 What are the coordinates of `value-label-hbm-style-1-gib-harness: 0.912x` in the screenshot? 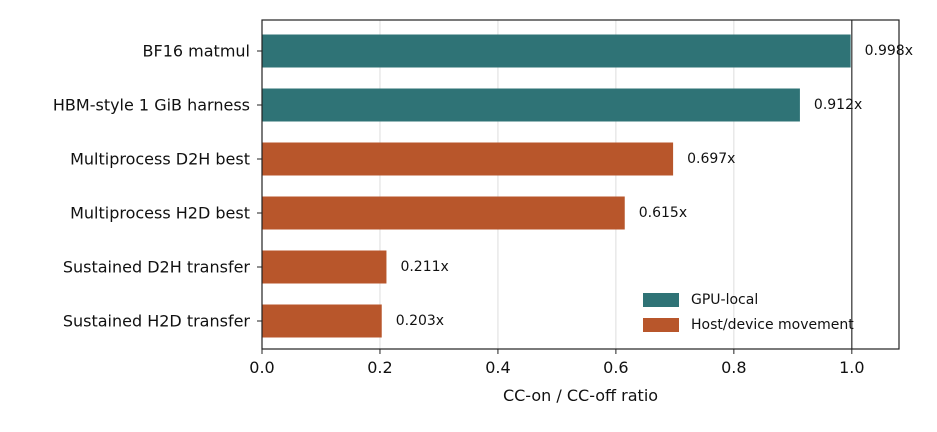 It's located at (838, 105).